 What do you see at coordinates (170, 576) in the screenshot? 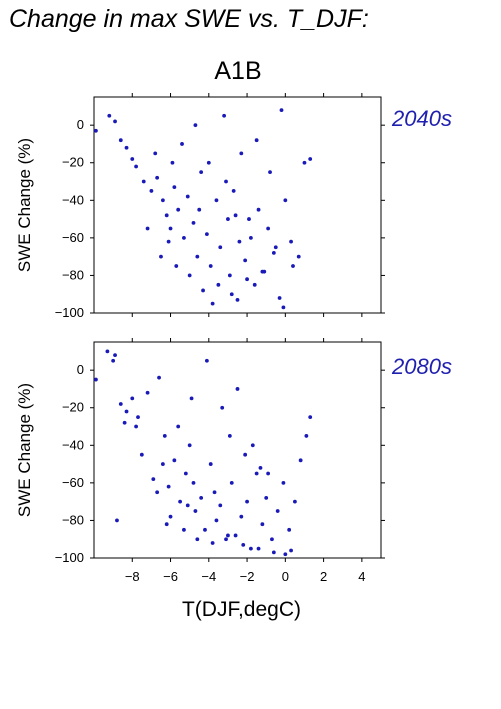
I see `x-tick-label: −6` at bounding box center [170, 576].